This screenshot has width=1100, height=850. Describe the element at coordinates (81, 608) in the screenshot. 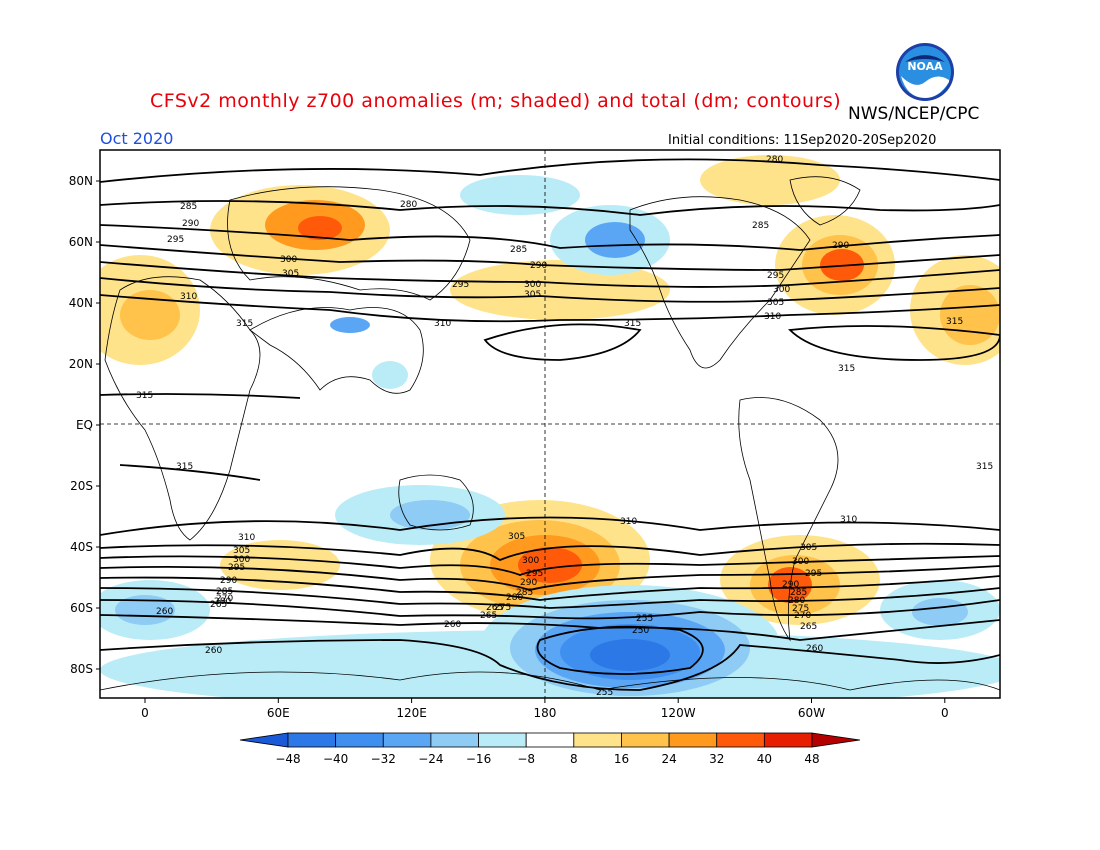

I see `latitude-label: 60S` at that location.